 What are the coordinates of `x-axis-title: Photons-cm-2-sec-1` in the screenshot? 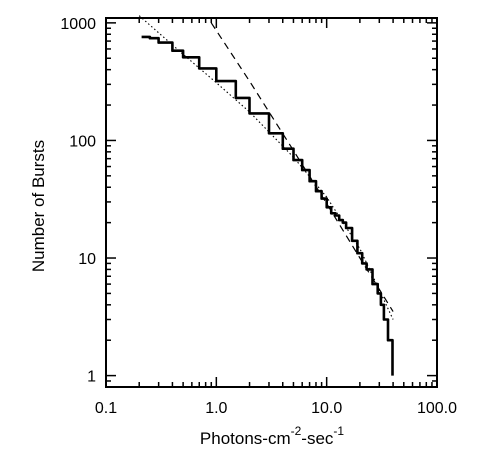 It's located at (272, 436).